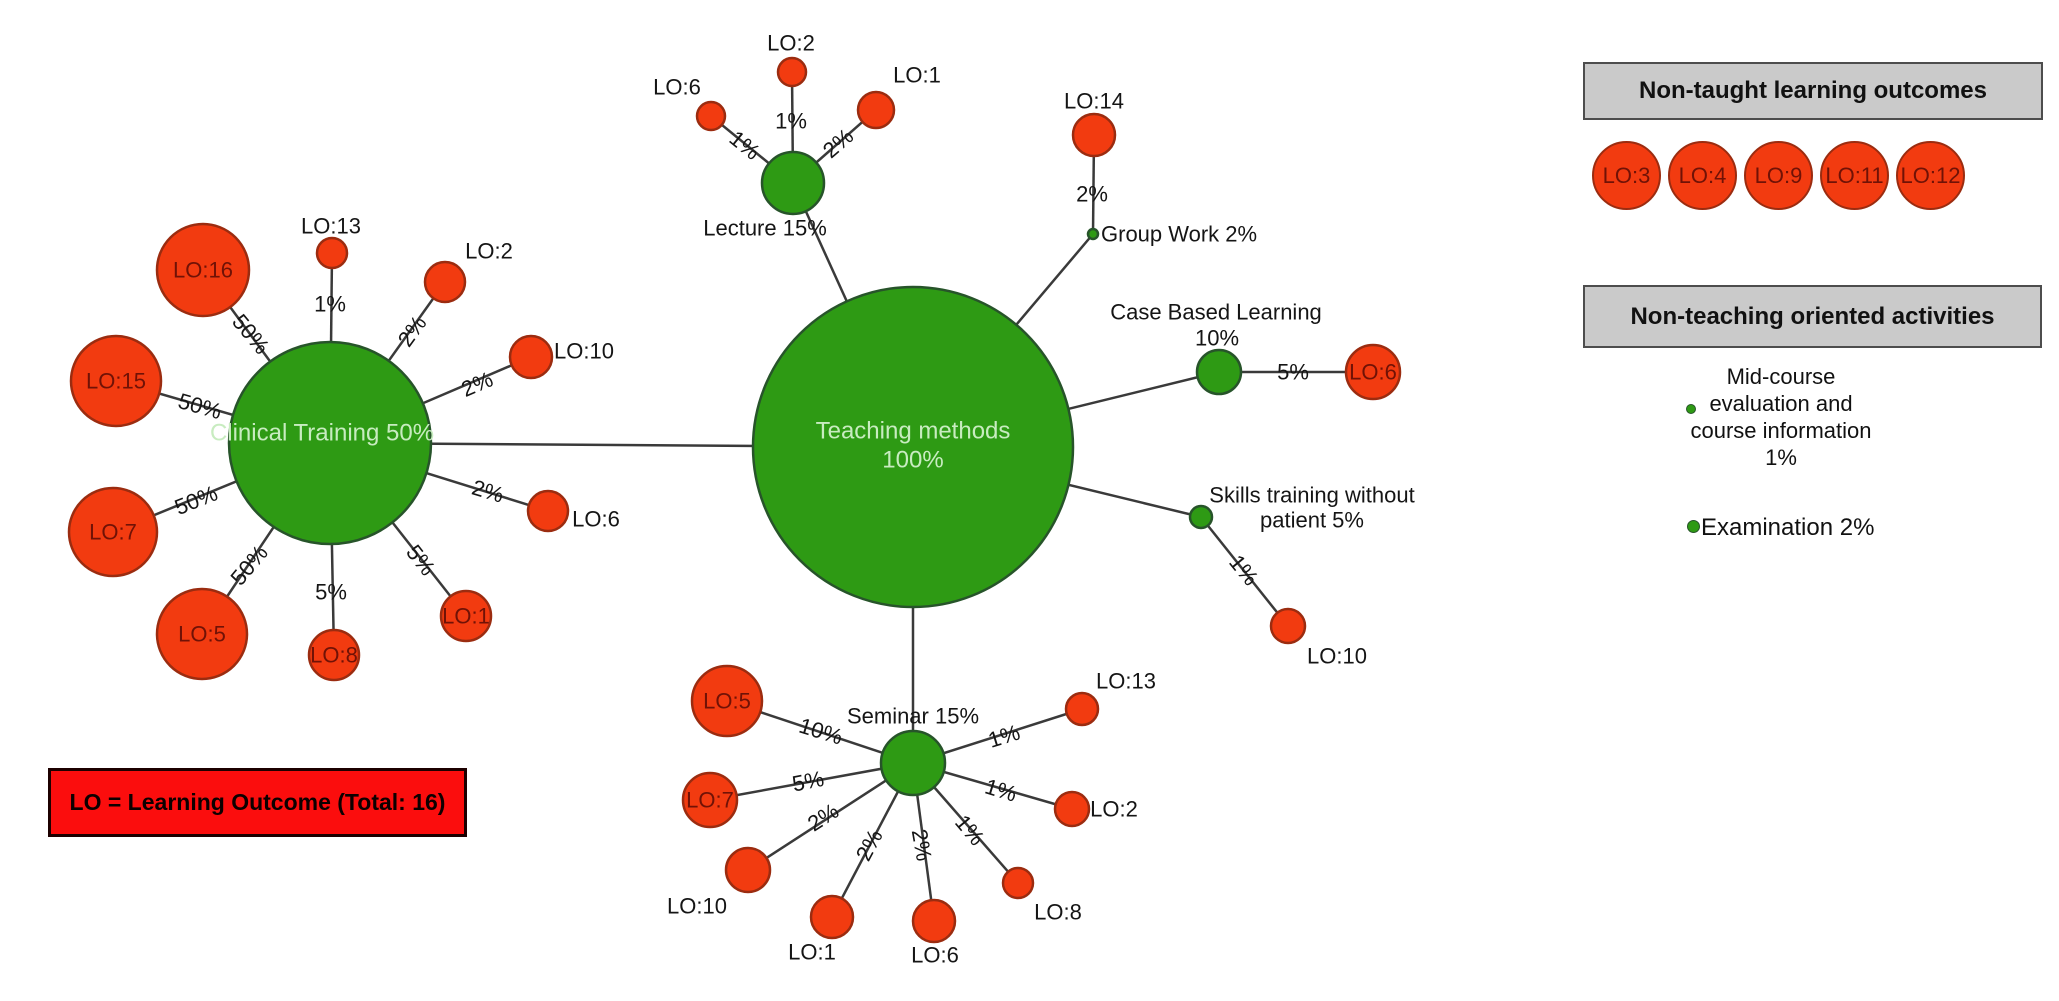 The height and width of the screenshot is (1001, 2059). Describe the element at coordinates (1082, 709) in the screenshot. I see `node-seminar-lo13` at that location.